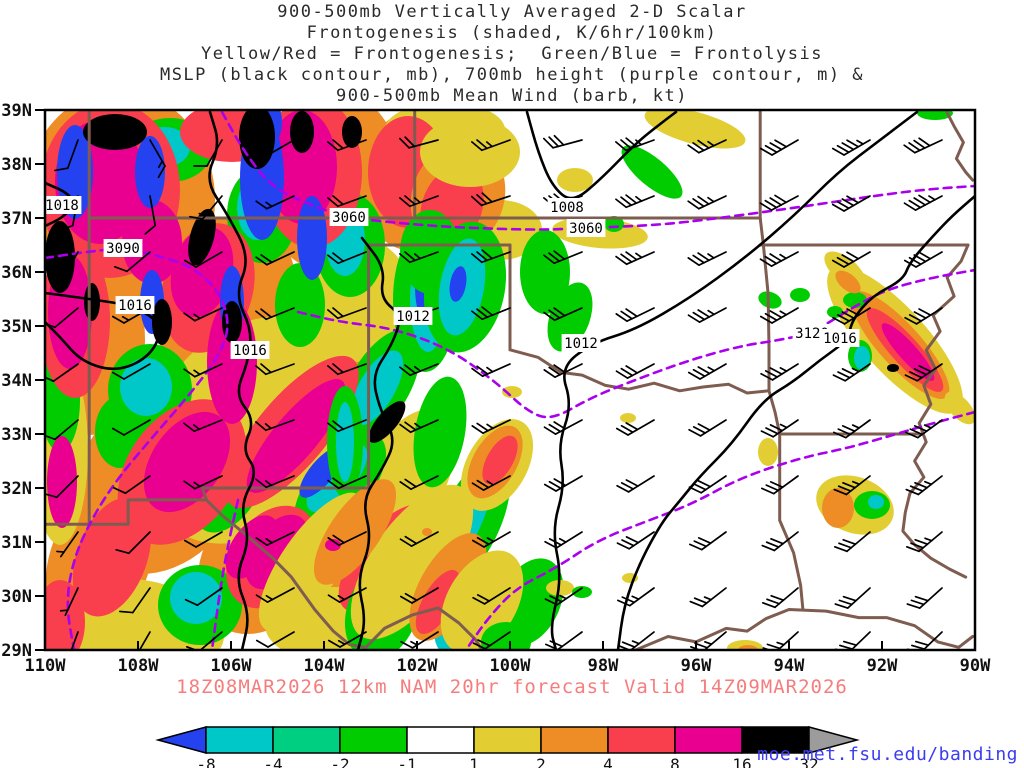 Image resolution: width=1024 pixels, height=768 pixels. What do you see at coordinates (349, 218) in the screenshot?
I see `contour-label-text: 3060` at bounding box center [349, 218].